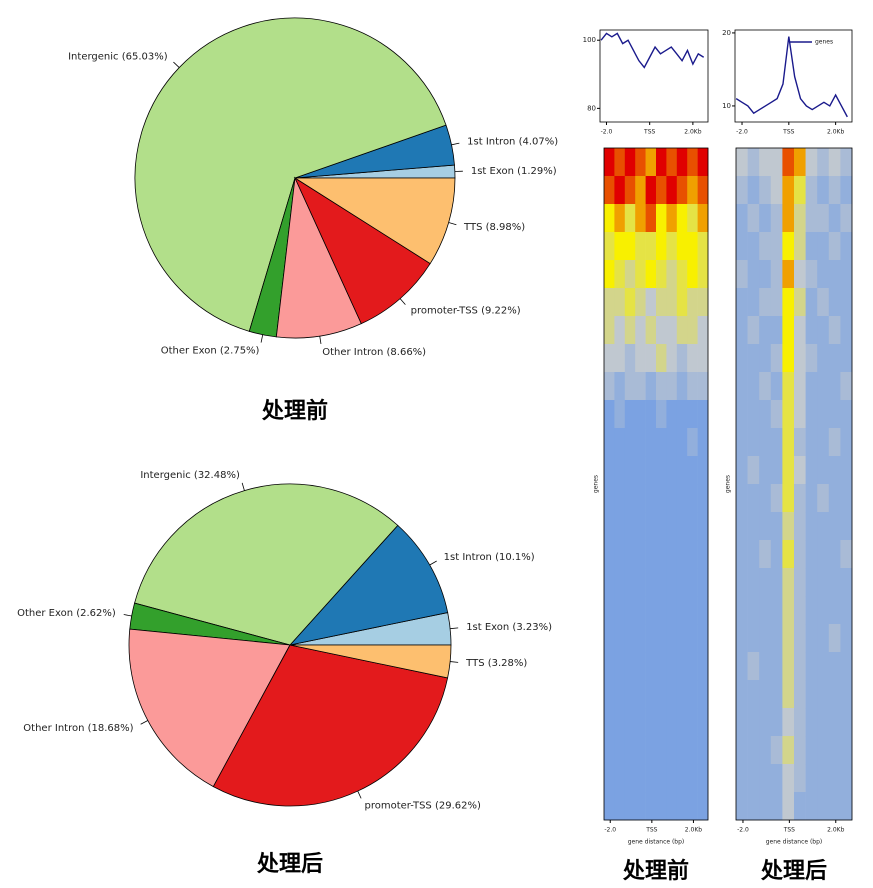  I want to click on pie-slice, so click(318, 257).